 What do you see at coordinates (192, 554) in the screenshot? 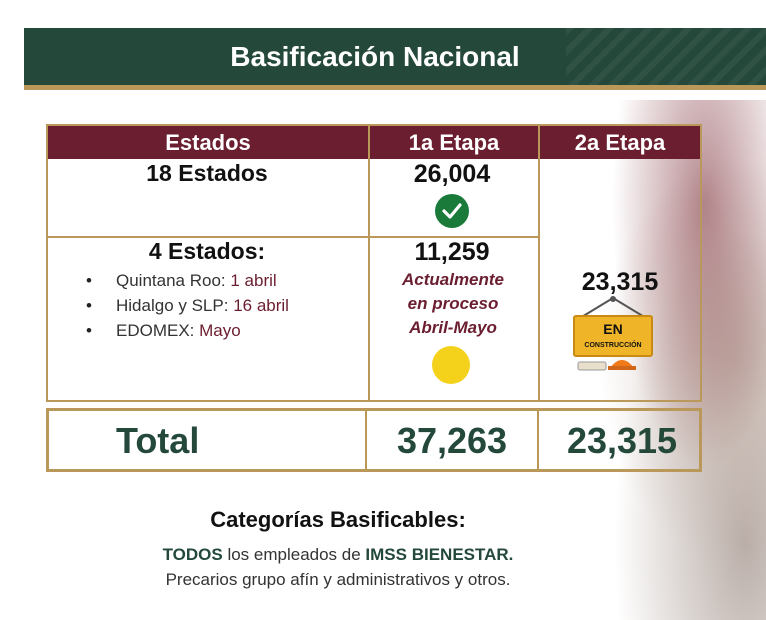
I see `todos-strong: TODOS` at bounding box center [192, 554].